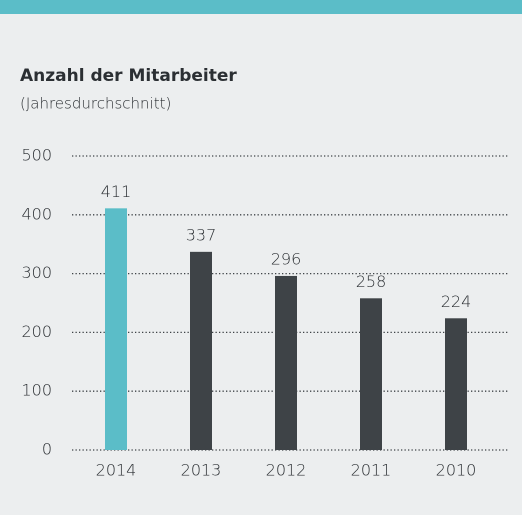  I want to click on y-tick-label: 500, so click(36, 155).